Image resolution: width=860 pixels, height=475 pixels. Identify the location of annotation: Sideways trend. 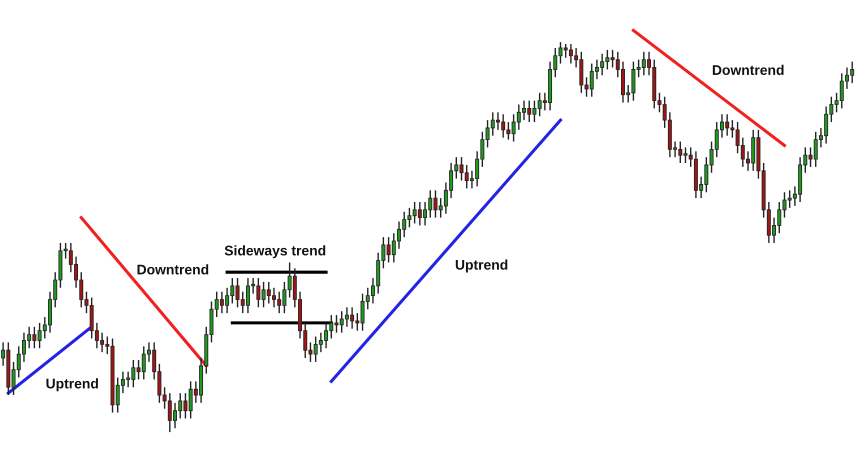
(275, 251).